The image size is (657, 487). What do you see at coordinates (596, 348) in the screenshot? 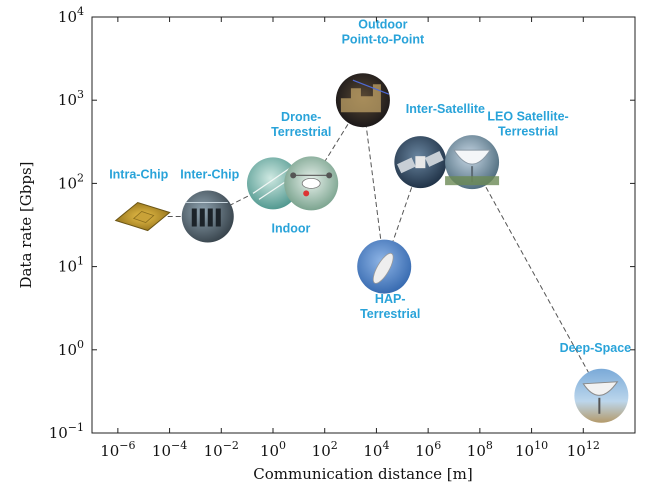
I see `application-label-8: Deep-Space` at bounding box center [596, 348].